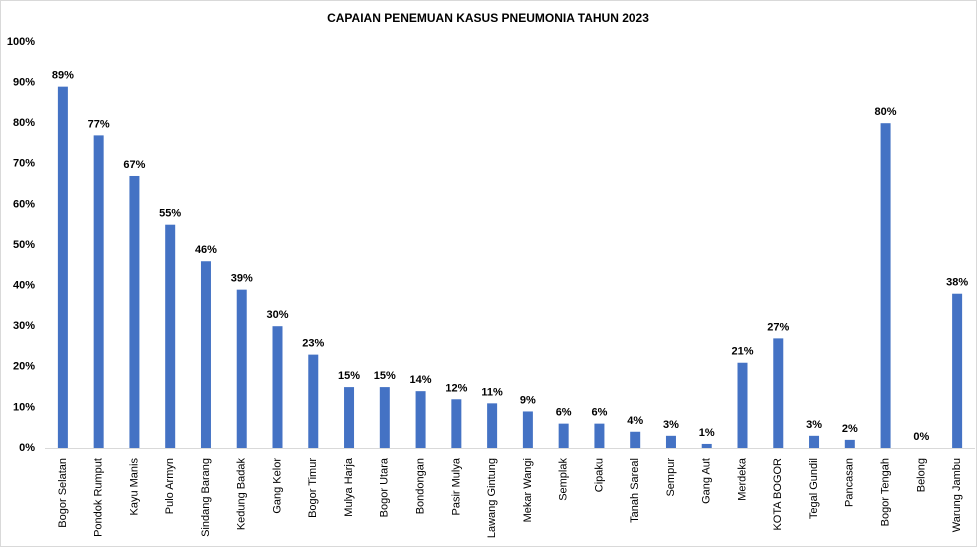  Describe the element at coordinates (814, 488) in the screenshot. I see `x-tick-label: Tegal Gundil` at that location.